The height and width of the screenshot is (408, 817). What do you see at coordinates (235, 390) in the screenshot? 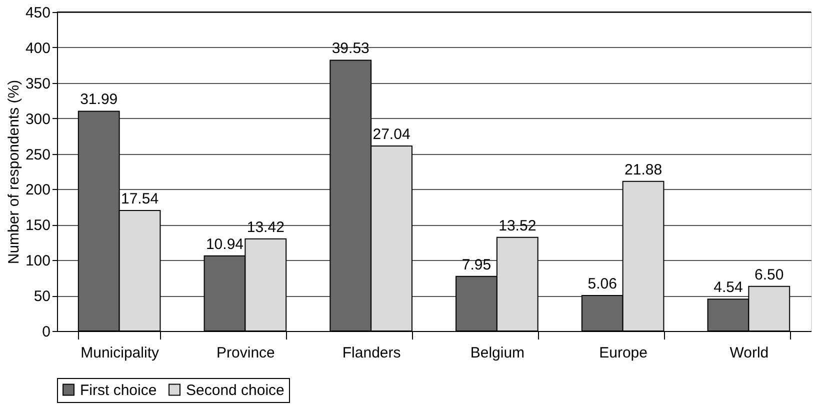
I see `legend-label: Second choice` at bounding box center [235, 390].